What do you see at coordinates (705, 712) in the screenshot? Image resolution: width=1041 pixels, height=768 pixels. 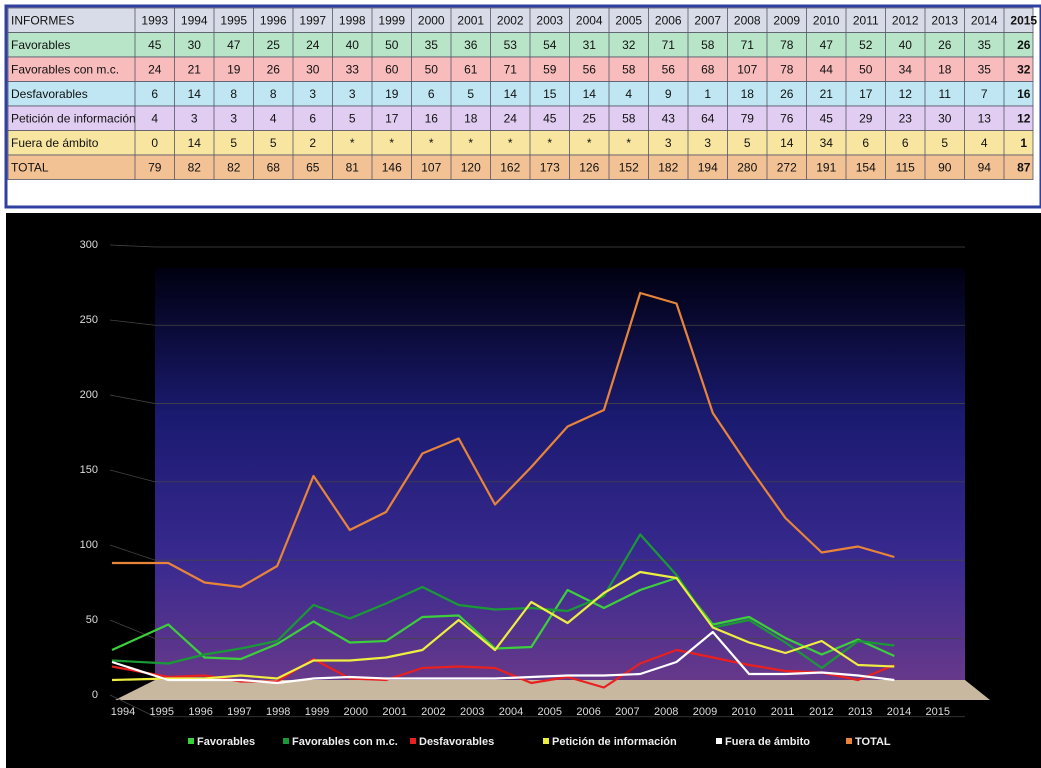 I see `x-tick-label: 2009` at bounding box center [705, 712].